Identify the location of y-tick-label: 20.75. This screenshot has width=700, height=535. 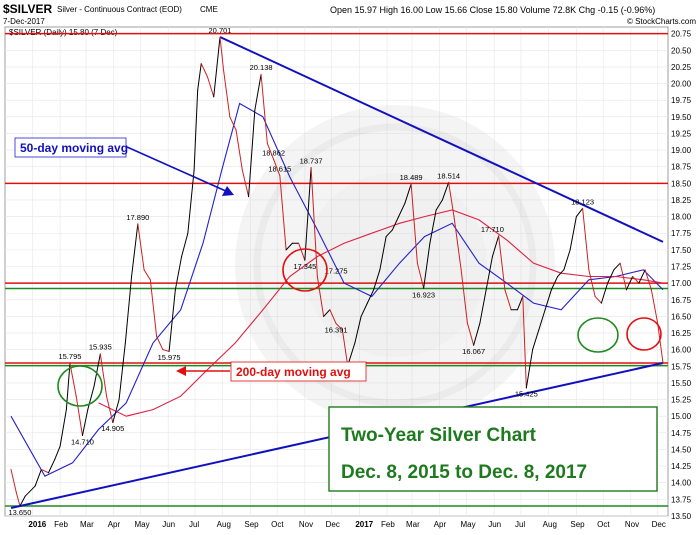
(681, 34).